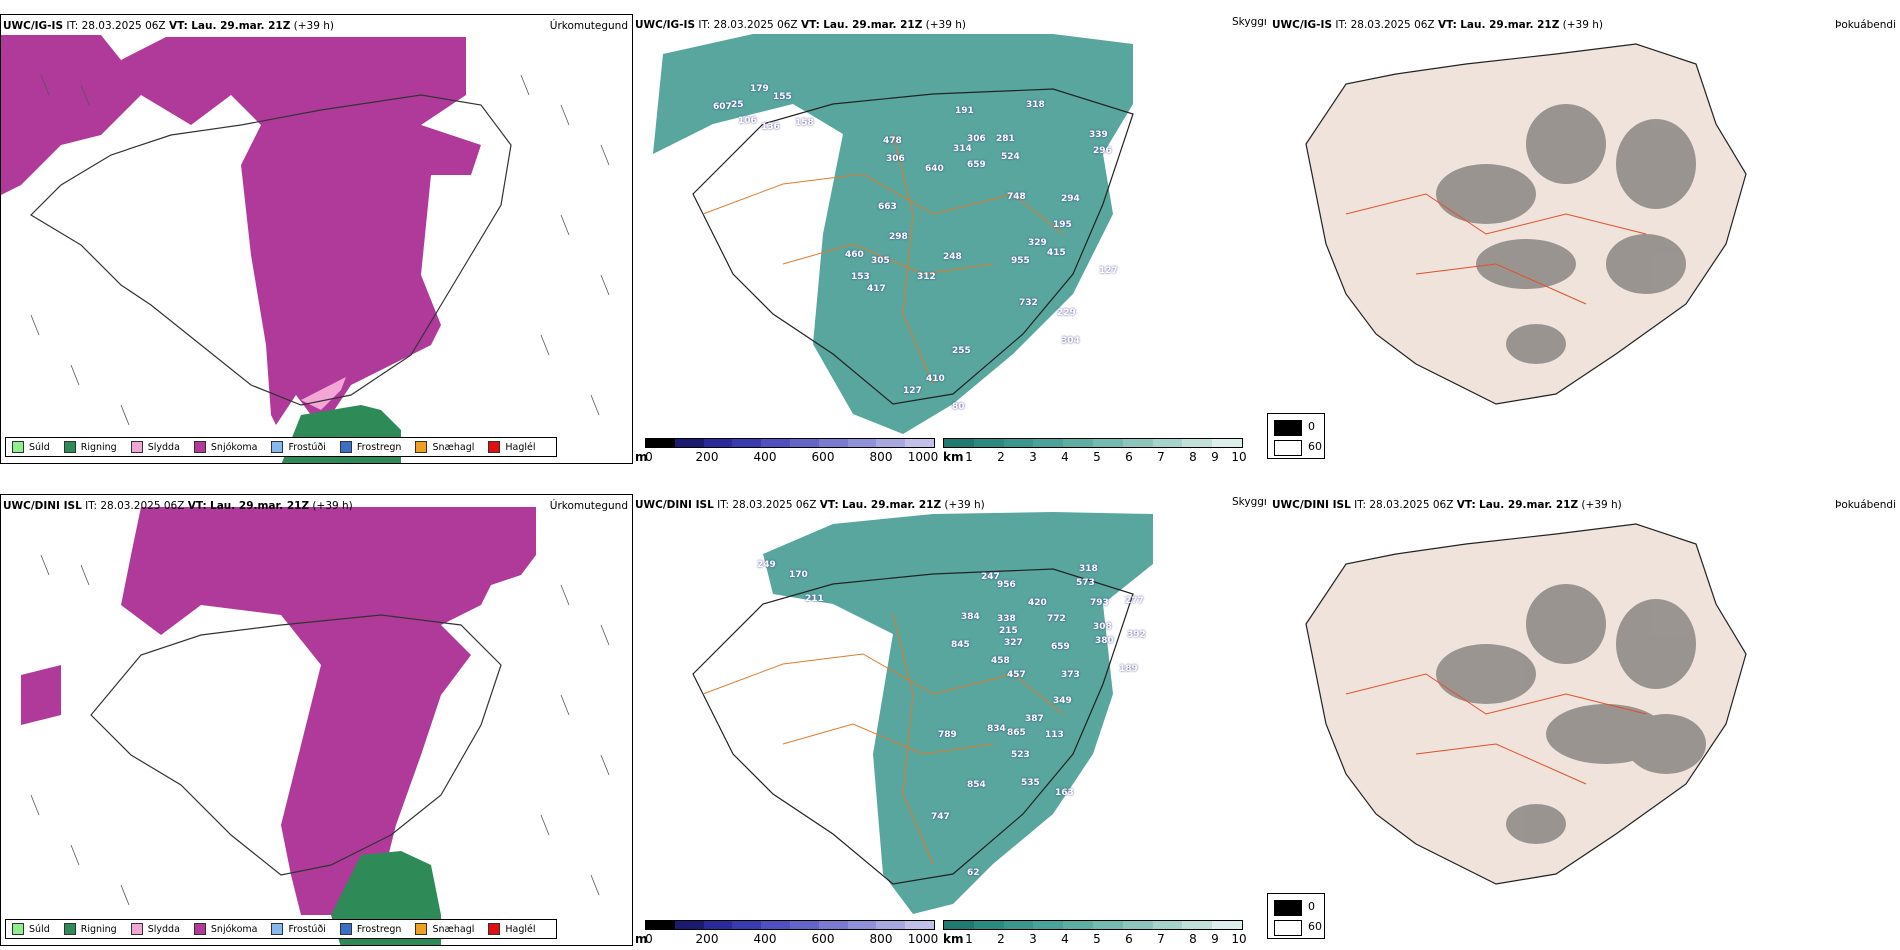 This screenshot has height=950, width=1900. Describe the element at coordinates (1193, 457) in the screenshot. I see `tick-label: 8` at that location.